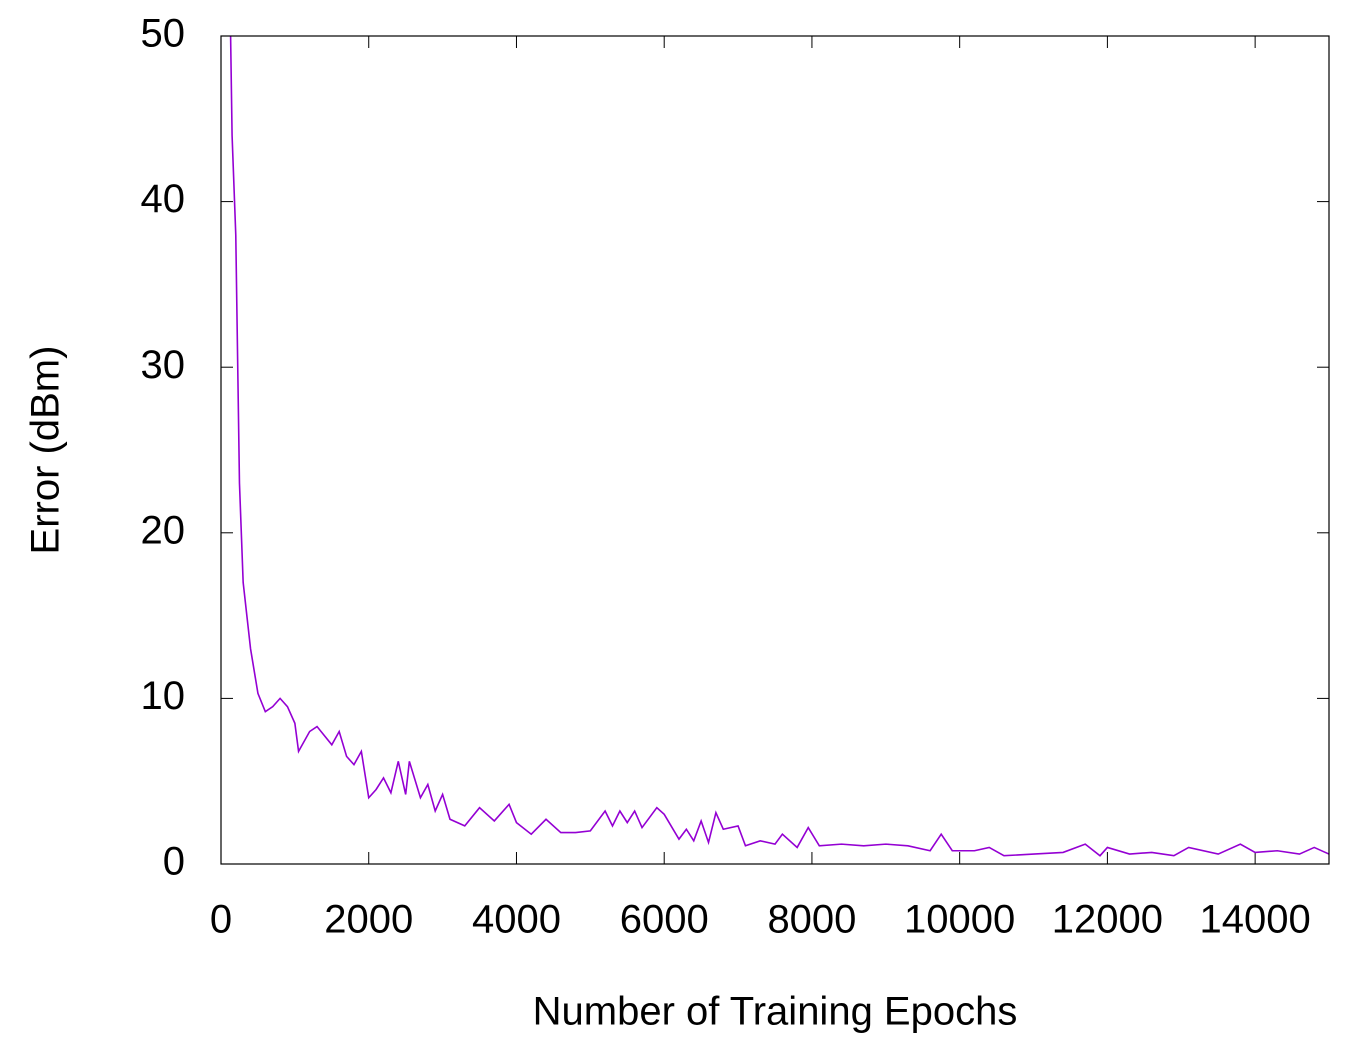  What do you see at coordinates (368, 920) in the screenshot?
I see `x-tick-label: 2000` at bounding box center [368, 920].